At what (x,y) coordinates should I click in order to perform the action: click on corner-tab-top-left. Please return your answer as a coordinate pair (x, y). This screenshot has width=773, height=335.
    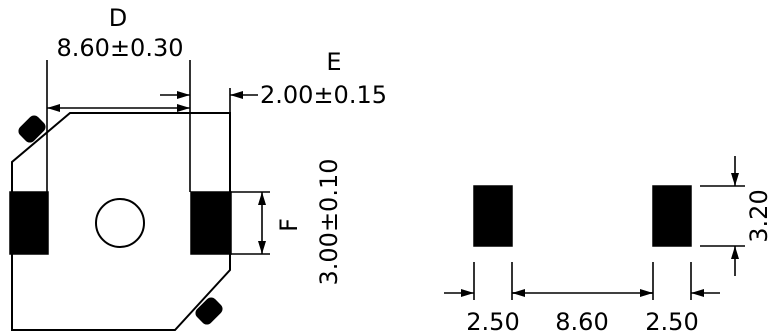
    Looking at the image, I should click on (32, 129).